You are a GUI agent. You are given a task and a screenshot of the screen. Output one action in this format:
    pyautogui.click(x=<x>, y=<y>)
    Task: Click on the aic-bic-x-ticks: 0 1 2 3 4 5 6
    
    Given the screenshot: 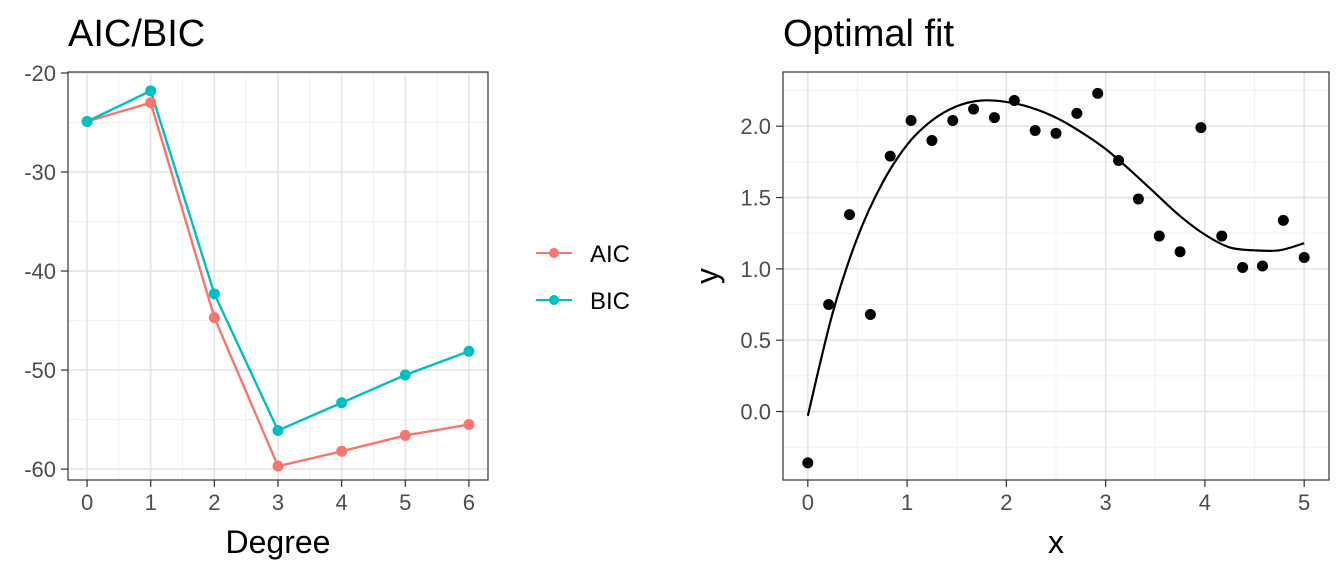 What is the action you would take?
    pyautogui.click(x=278, y=497)
    